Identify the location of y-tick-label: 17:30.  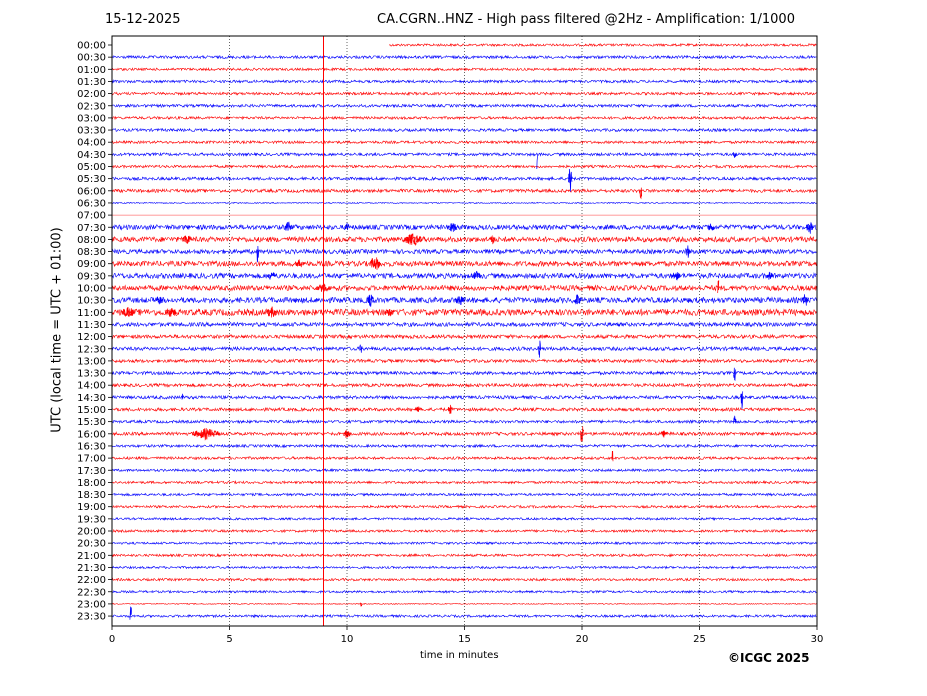
(91, 471).